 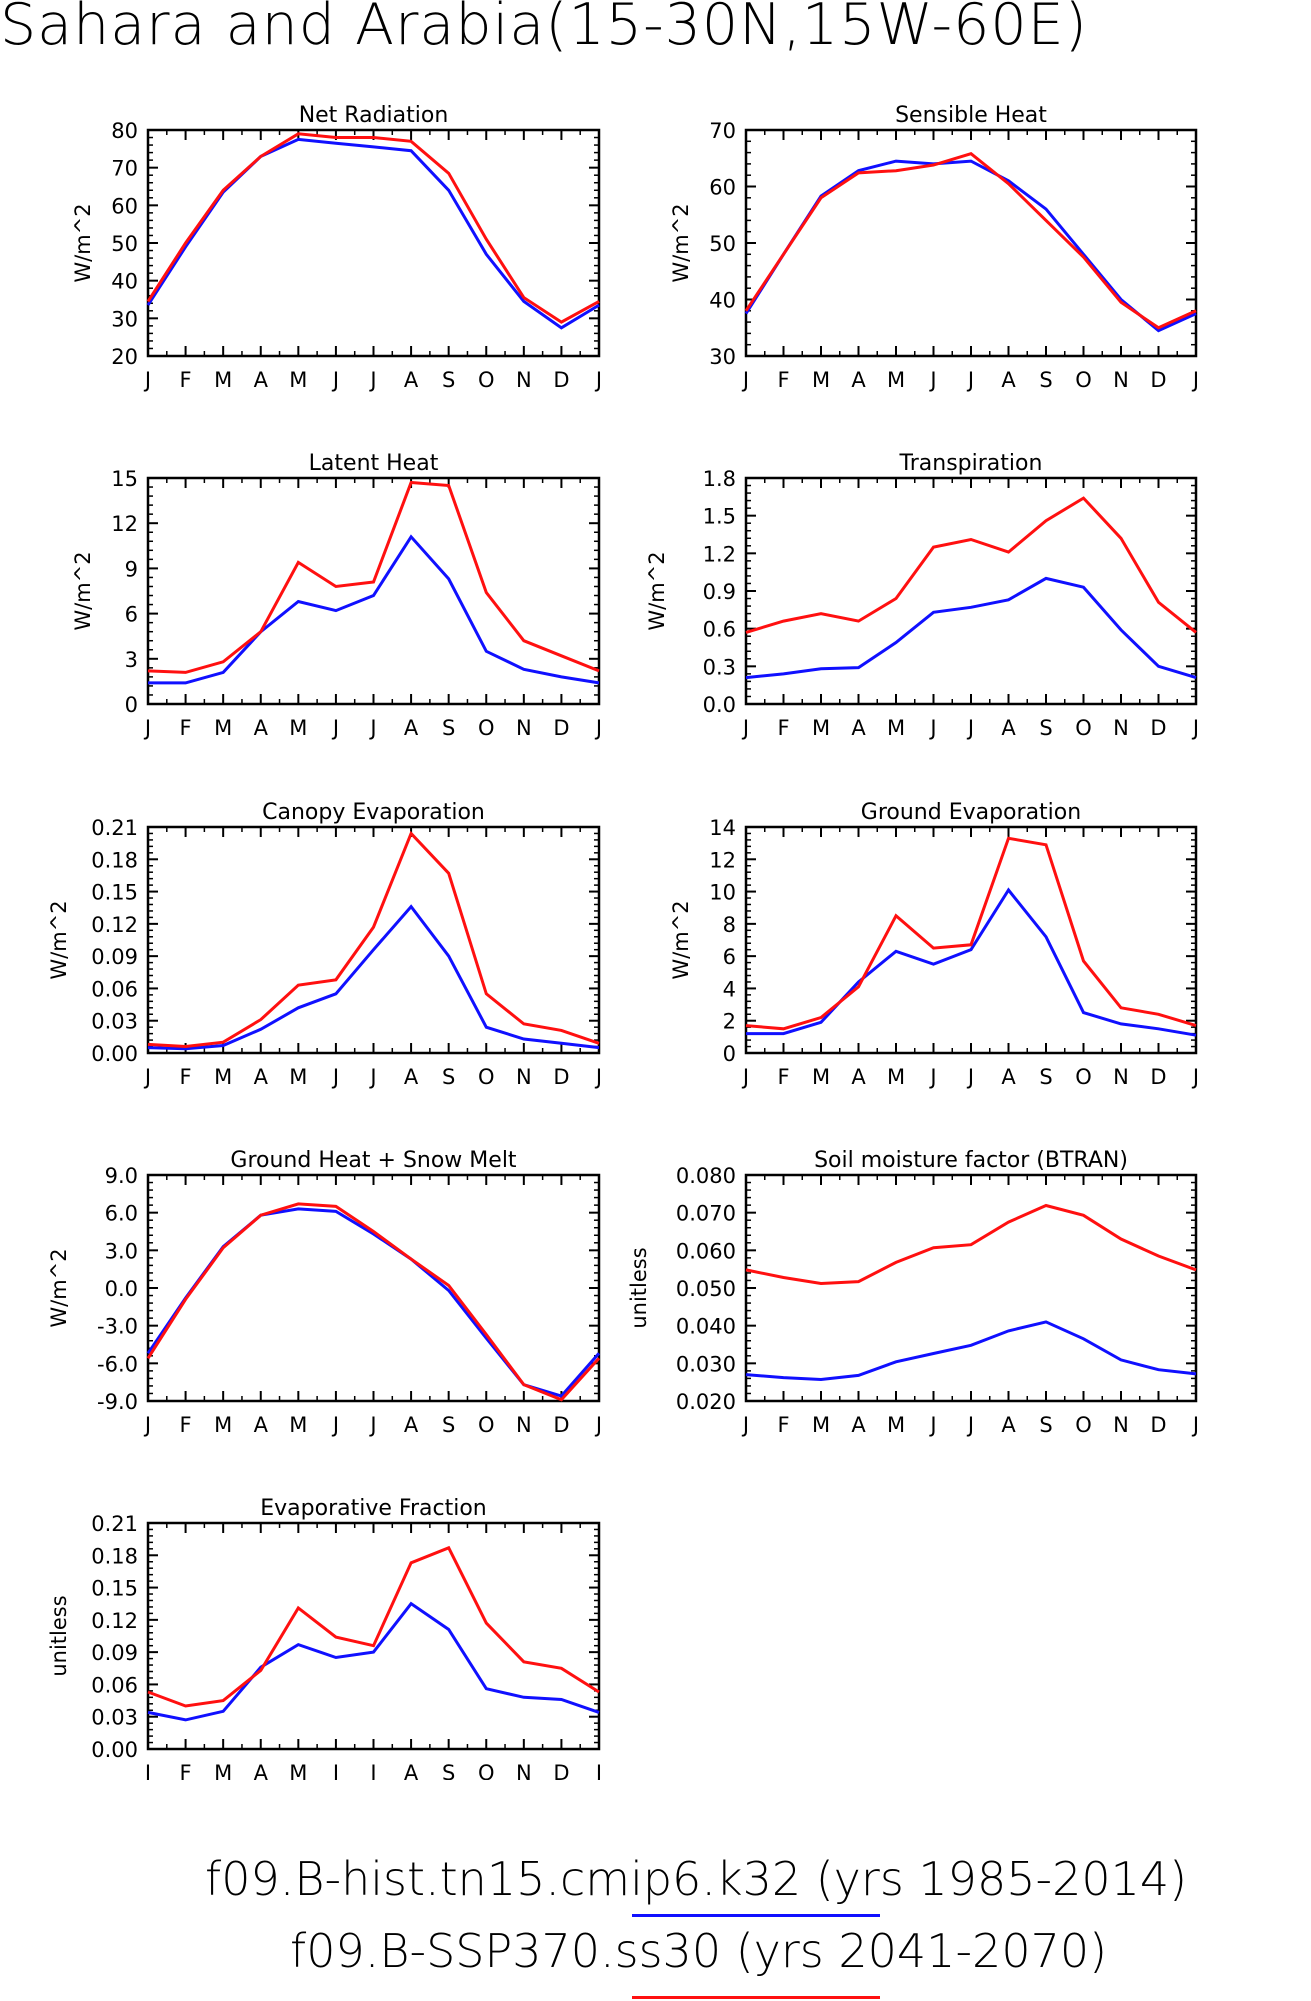 What do you see at coordinates (114, 860) in the screenshot?
I see `y-tick-label: 0.18` at bounding box center [114, 860].